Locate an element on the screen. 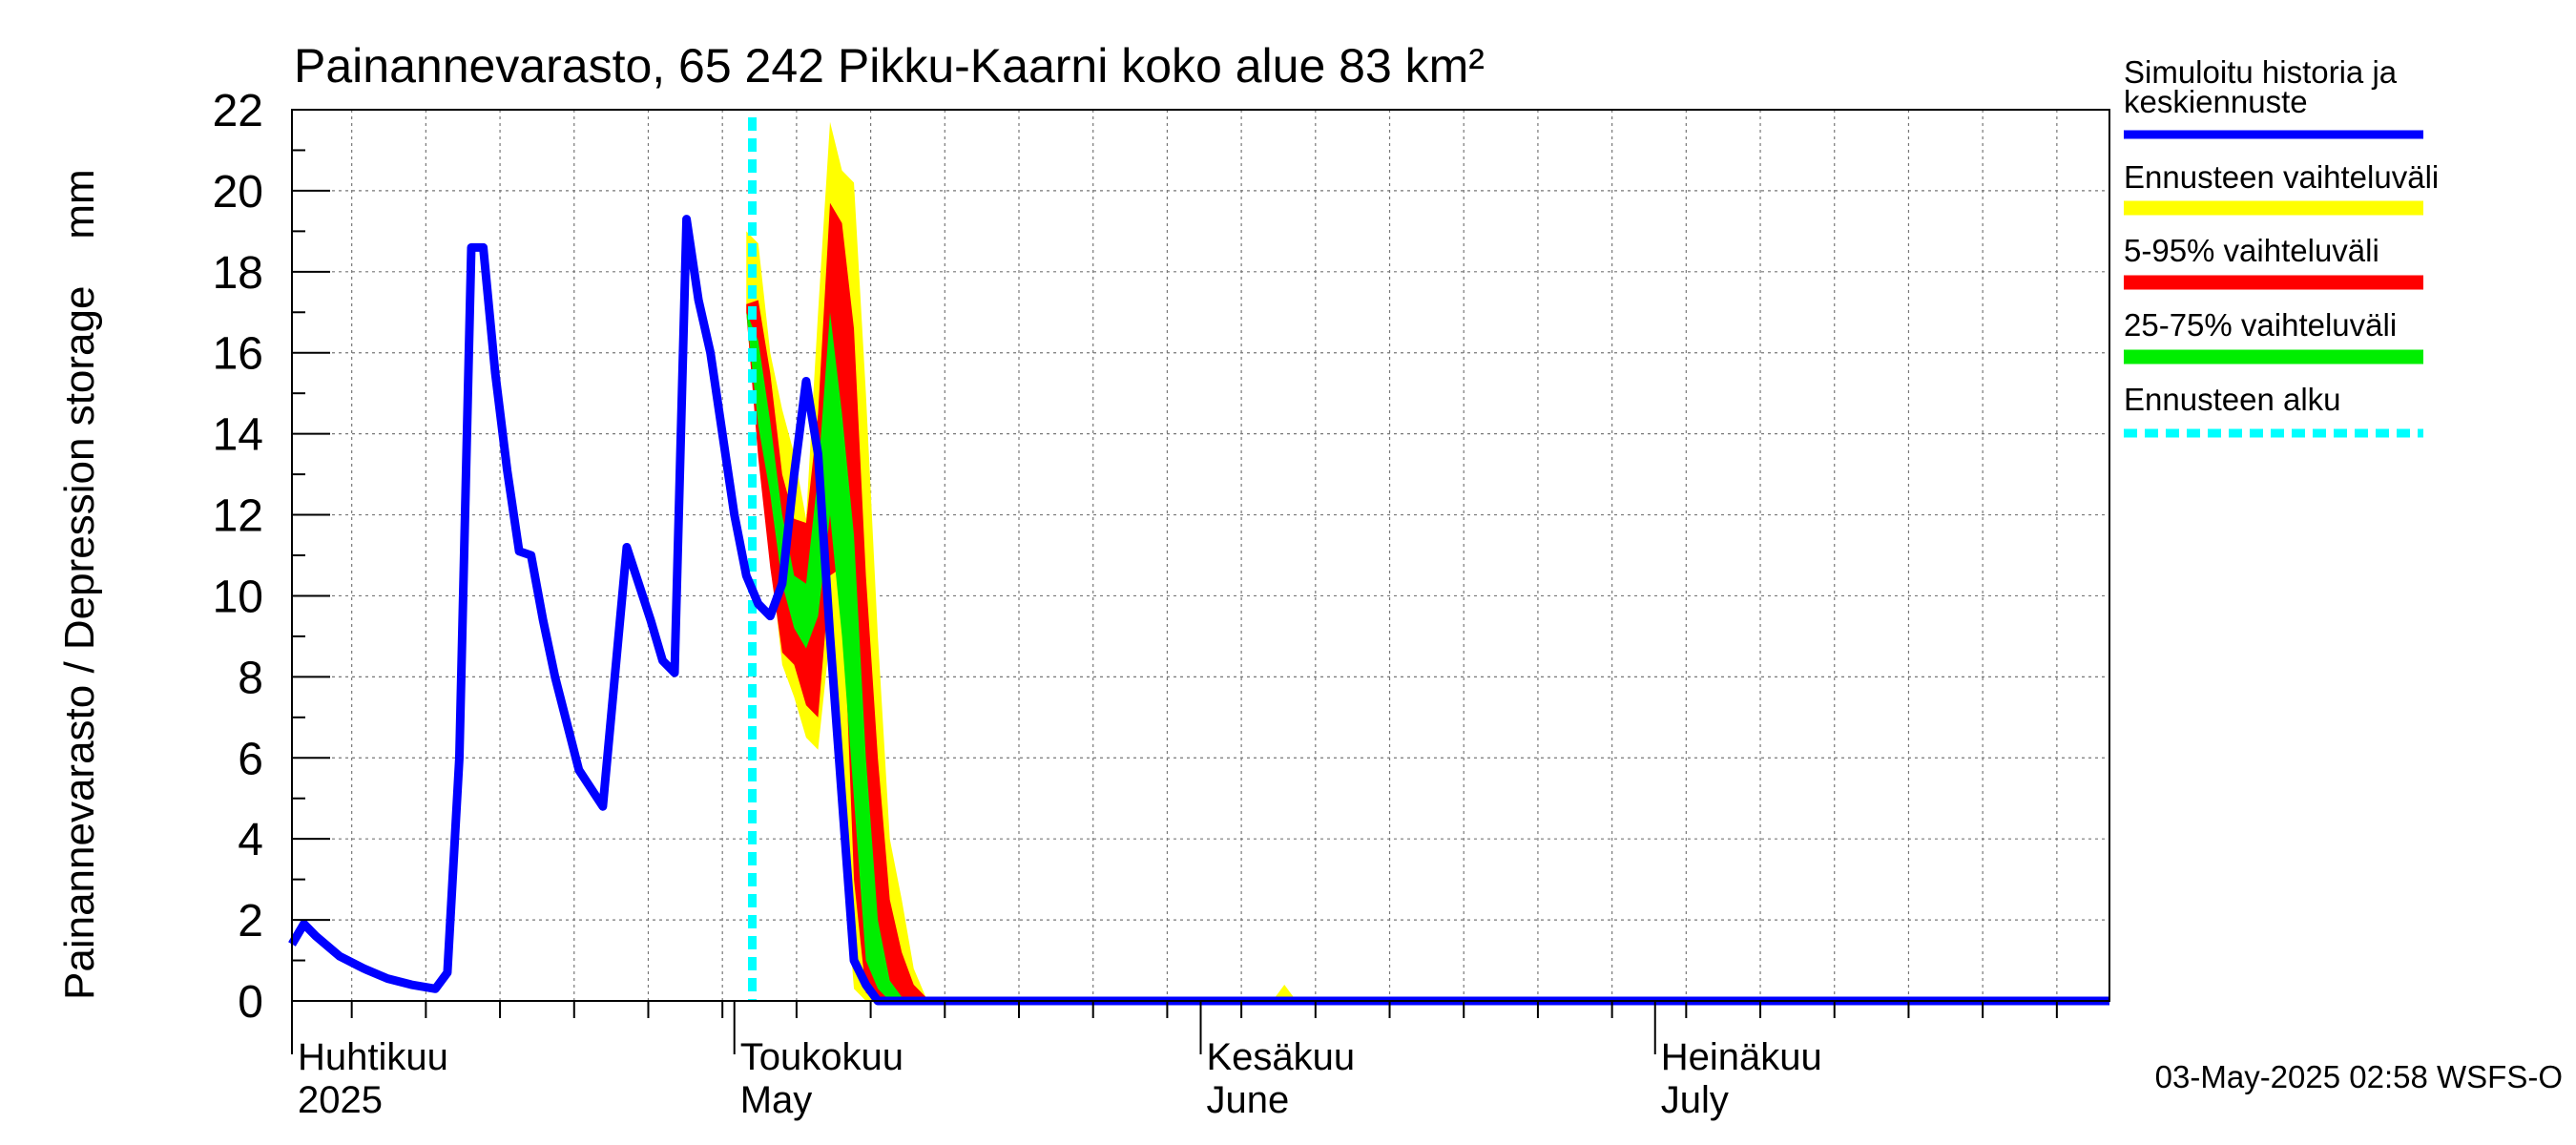 The width and height of the screenshot is (2576, 1145). legend-history-label-line1: Simuloitu historia ja is located at coordinates (2261, 72).